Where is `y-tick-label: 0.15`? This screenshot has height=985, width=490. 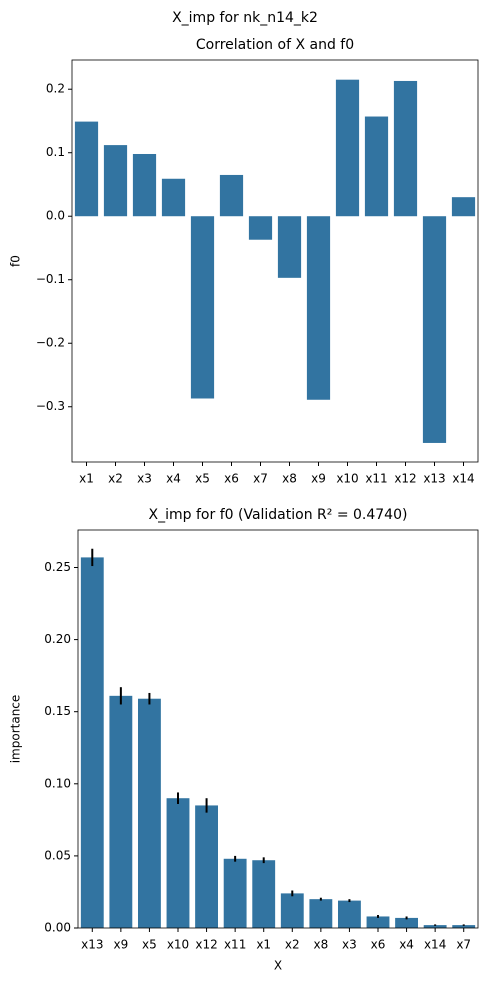 y-tick-label: 0.15 is located at coordinates (57, 711).